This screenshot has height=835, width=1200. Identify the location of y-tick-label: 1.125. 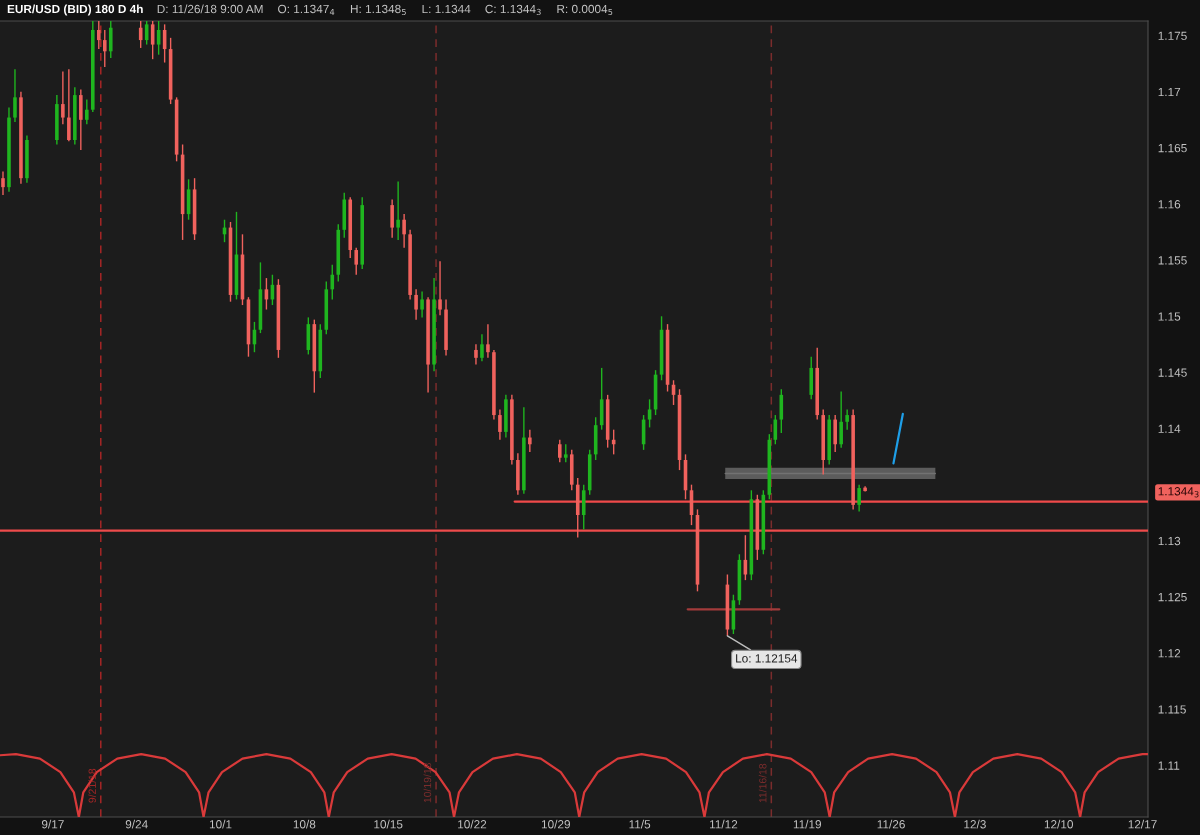
(1172, 597).